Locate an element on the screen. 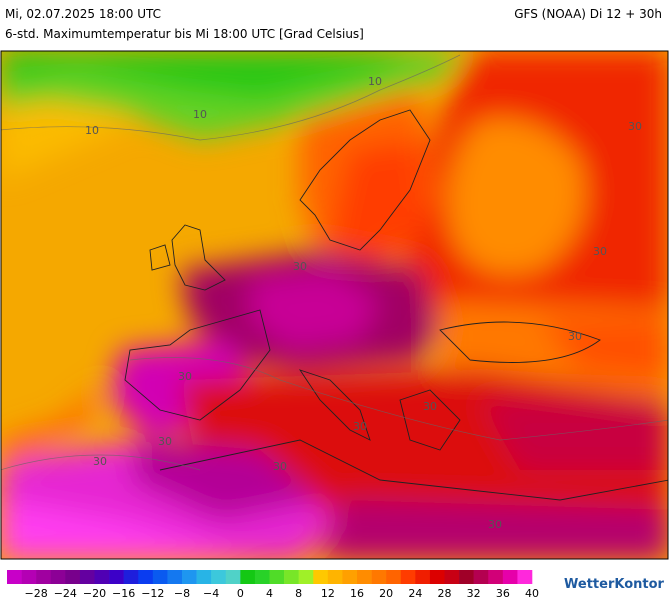 The width and height of the screenshot is (669, 600). legend-tick-label: −20 is located at coordinates (94, 593).